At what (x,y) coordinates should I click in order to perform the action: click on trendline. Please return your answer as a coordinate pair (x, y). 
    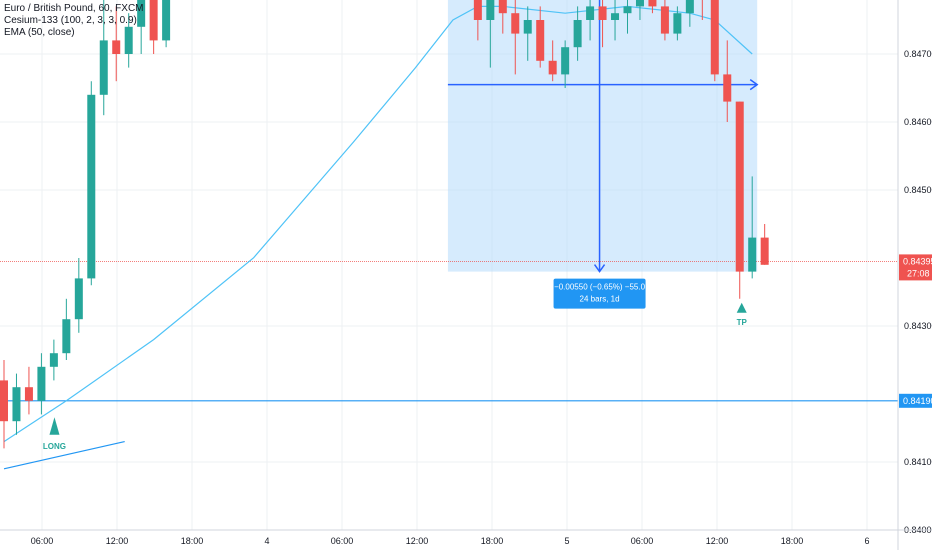
    Looking at the image, I should click on (64, 455).